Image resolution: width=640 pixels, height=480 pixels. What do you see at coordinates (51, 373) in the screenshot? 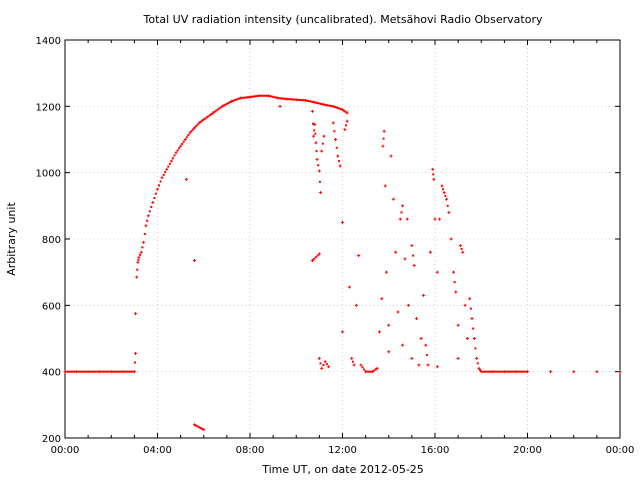
I see `y-tick-label: 400` at bounding box center [51, 373].